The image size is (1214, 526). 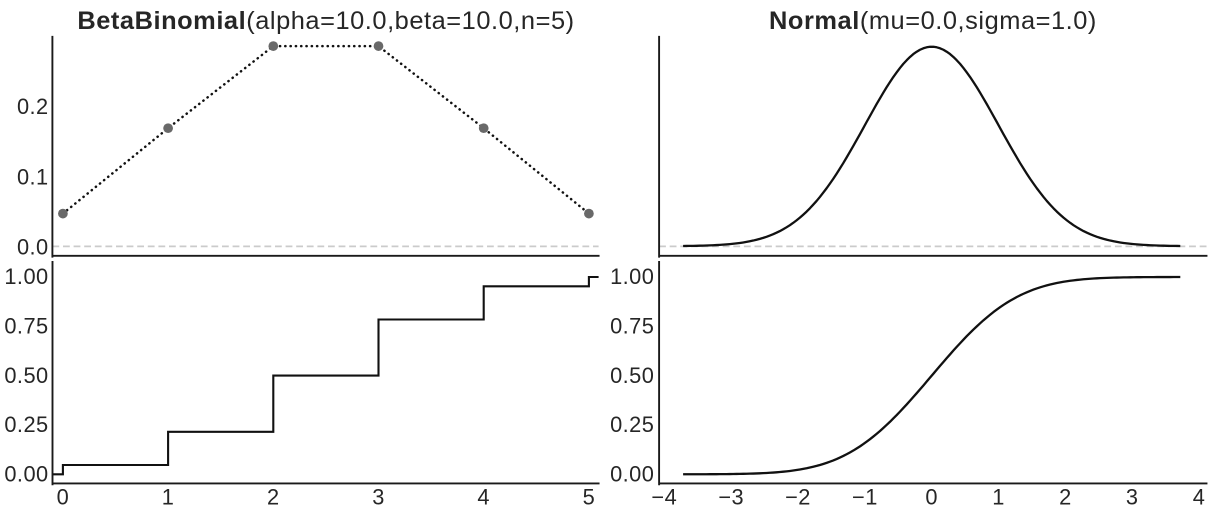 I want to click on svg-text: 0.0, so click(x=33, y=246).